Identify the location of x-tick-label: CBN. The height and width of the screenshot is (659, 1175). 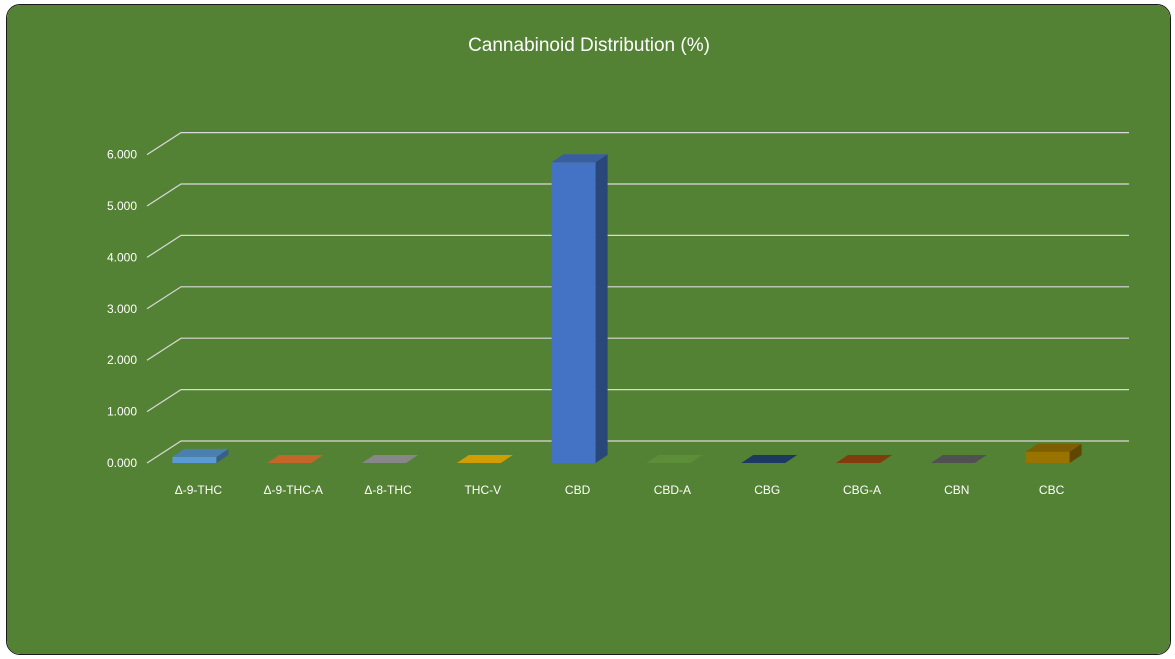
(956, 490).